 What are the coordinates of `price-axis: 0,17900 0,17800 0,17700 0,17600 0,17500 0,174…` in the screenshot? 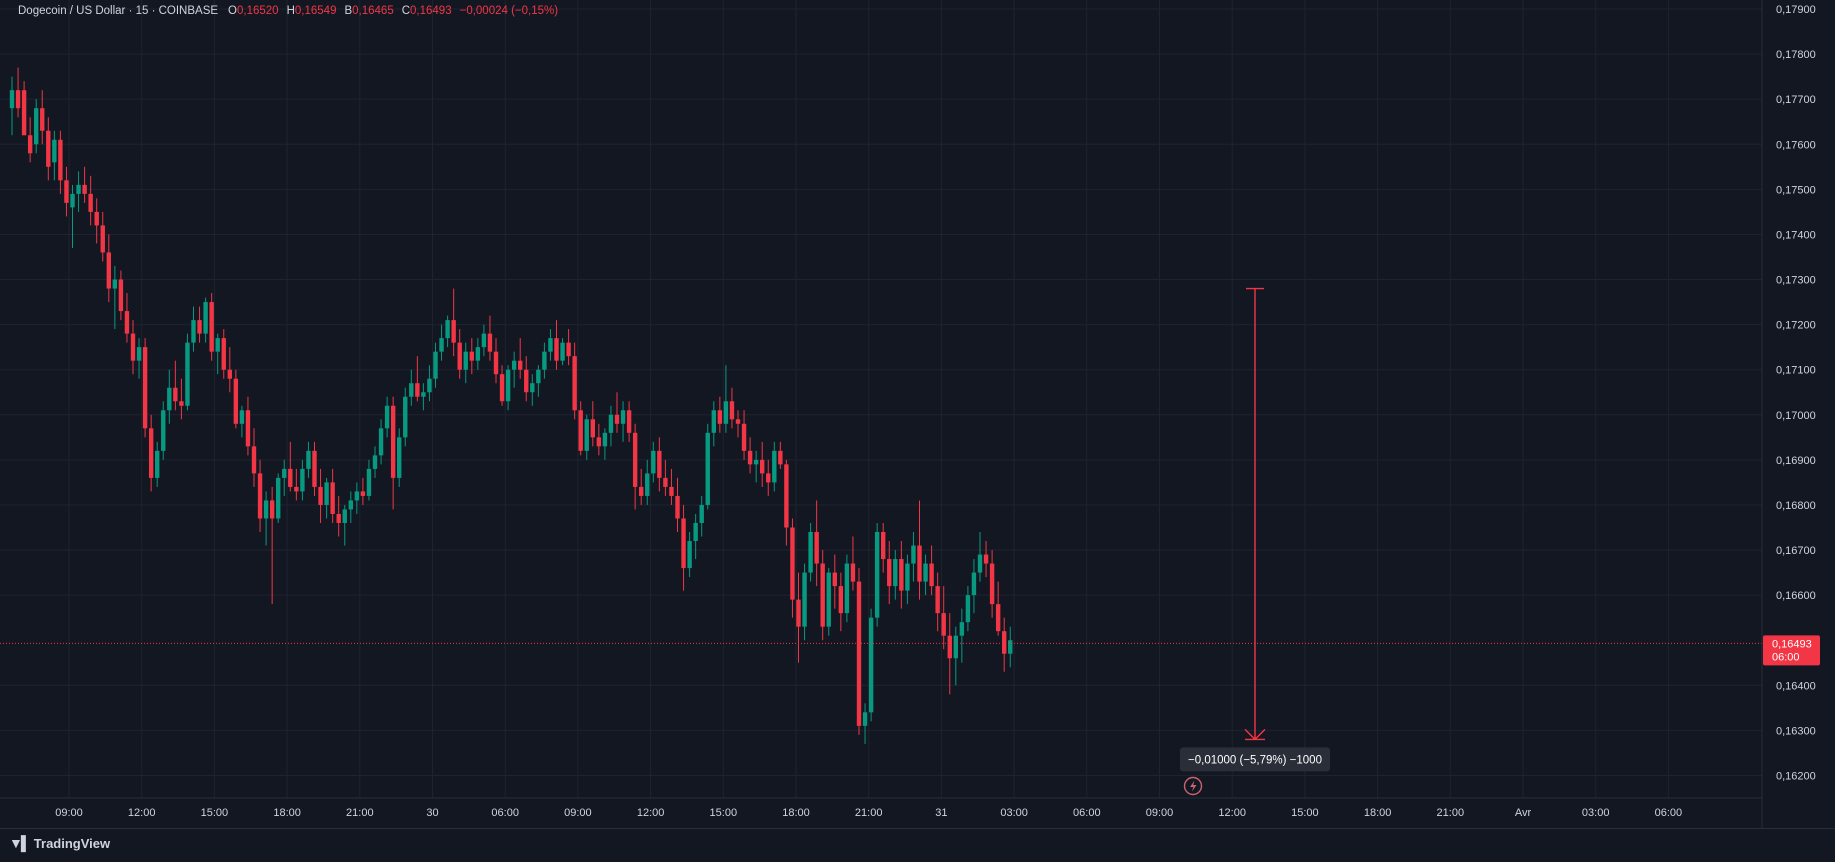 It's located at (1796, 393).